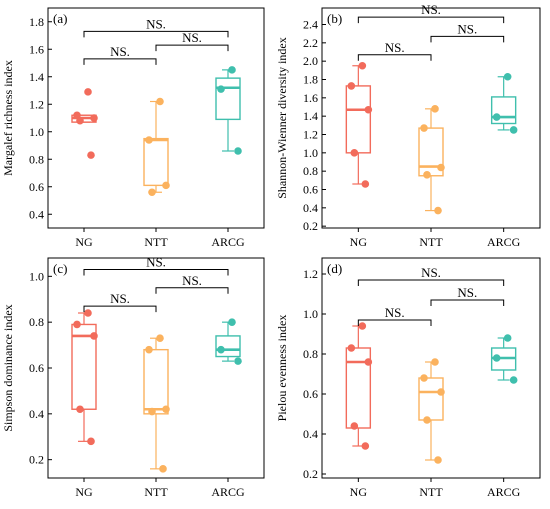  What do you see at coordinates (36, 49) in the screenshot?
I see `y-tick-label: 1.6` at bounding box center [36, 49].